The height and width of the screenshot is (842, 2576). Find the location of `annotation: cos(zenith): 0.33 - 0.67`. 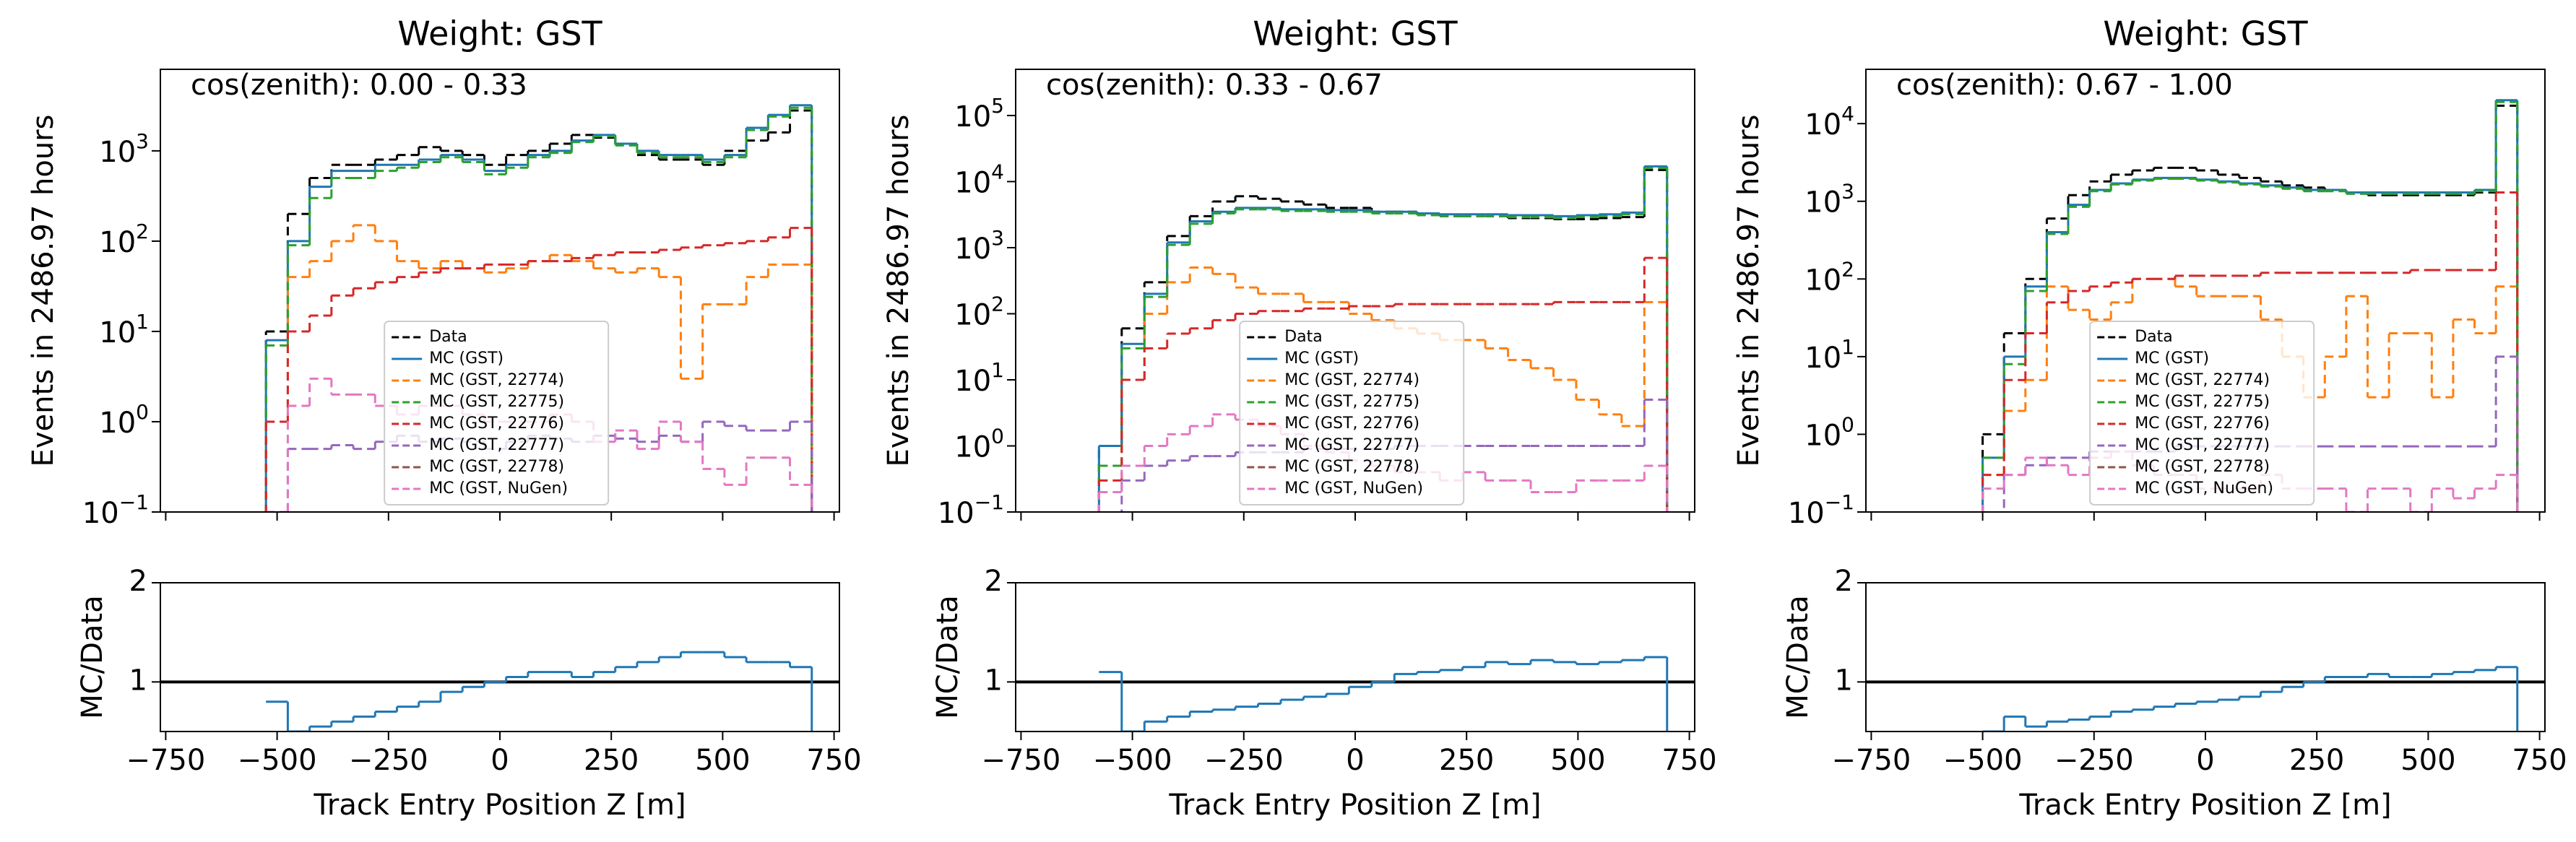

annotation: cos(zenith): 0.33 - 0.67 is located at coordinates (1214, 85).